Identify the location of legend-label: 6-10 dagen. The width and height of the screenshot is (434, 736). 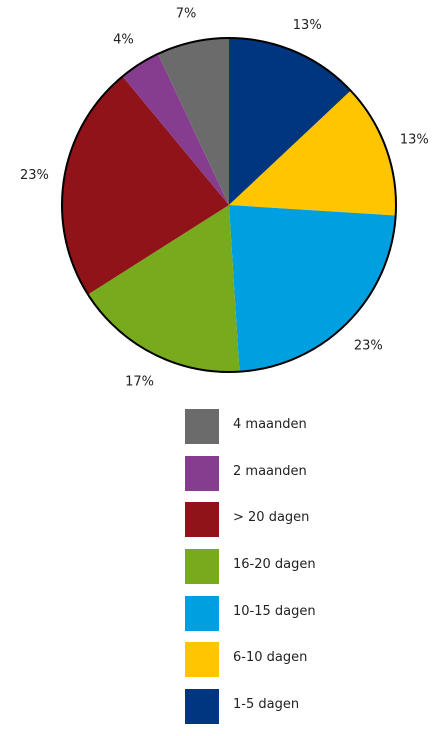
(270, 658).